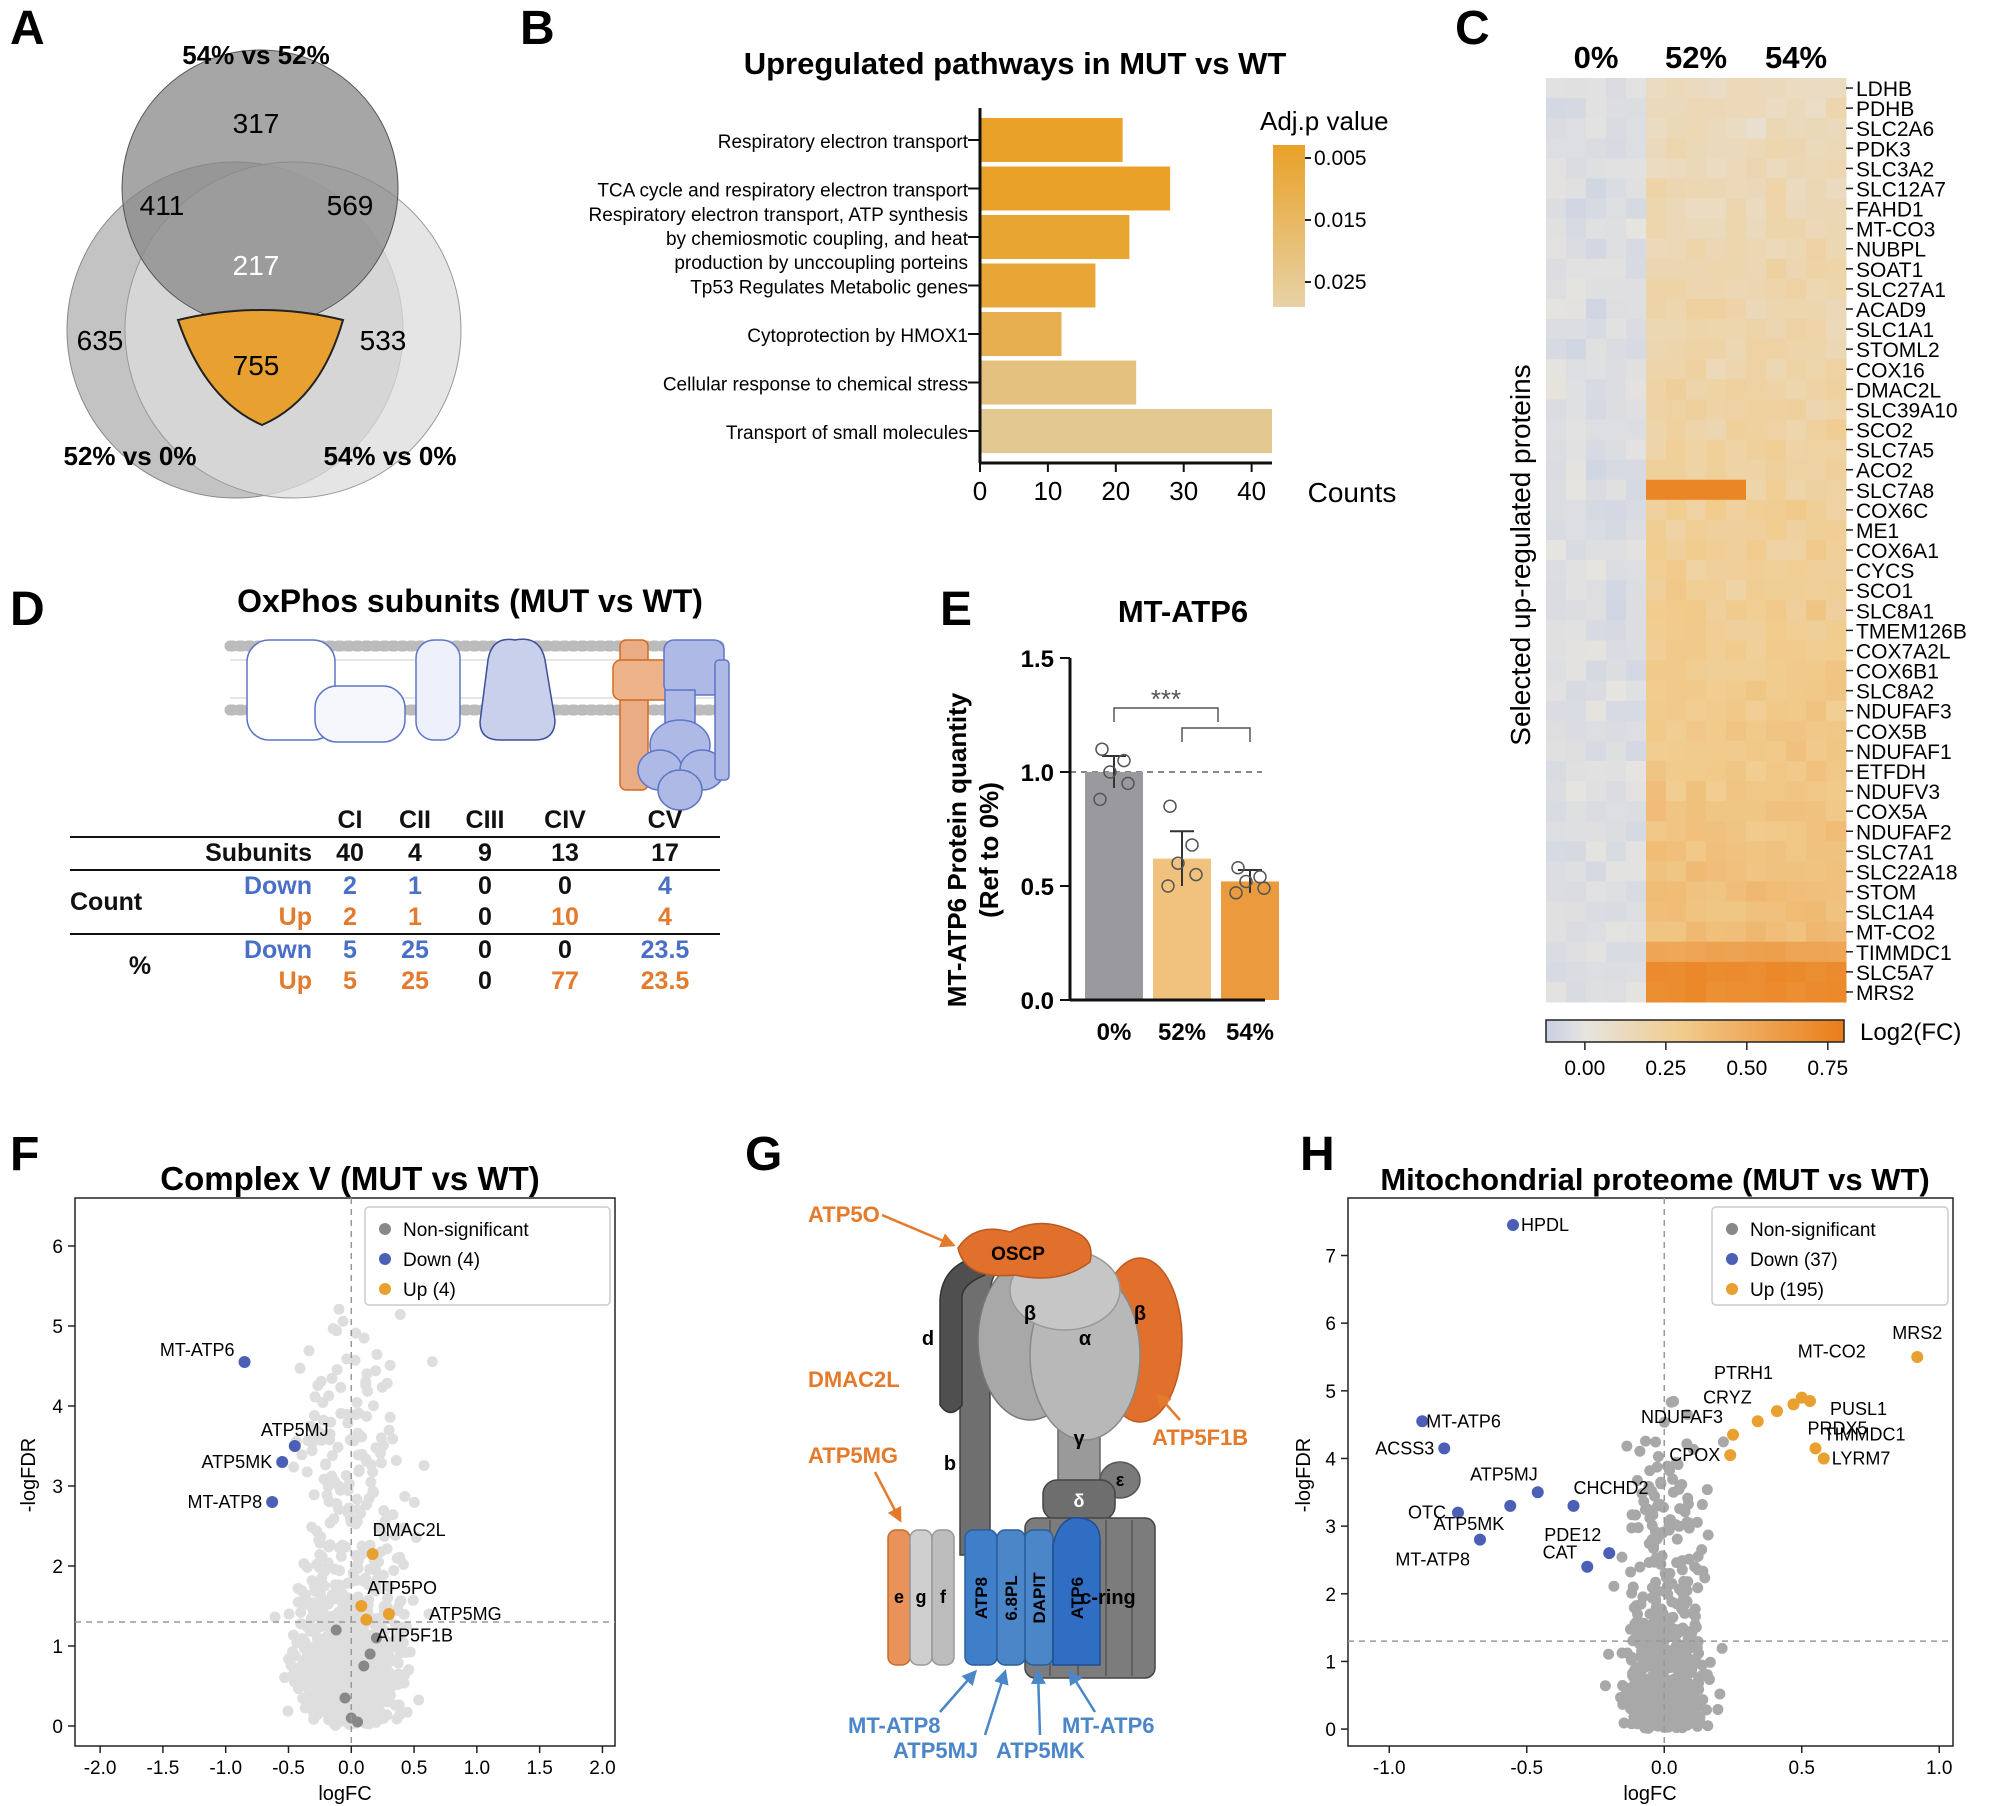  What do you see at coordinates (1030, 1314) in the screenshot?
I see `g-label-beta1: β` at bounding box center [1030, 1314].